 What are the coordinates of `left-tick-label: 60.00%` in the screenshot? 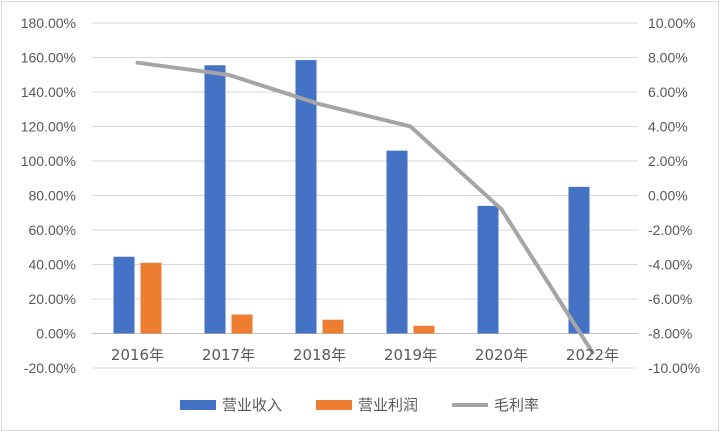 It's located at (52, 230).